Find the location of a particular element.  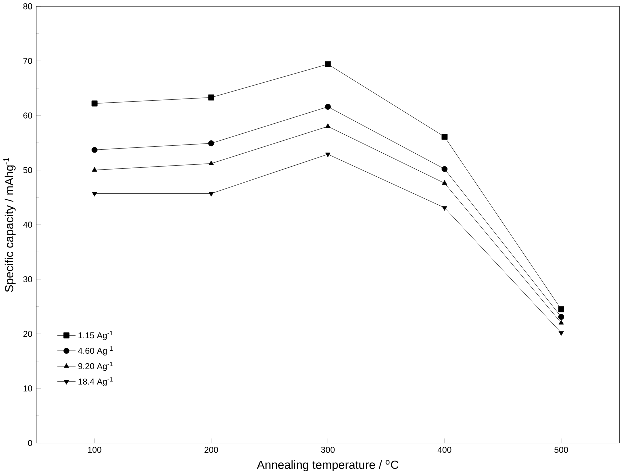

x-tick-label: 100 is located at coordinates (95, 450).